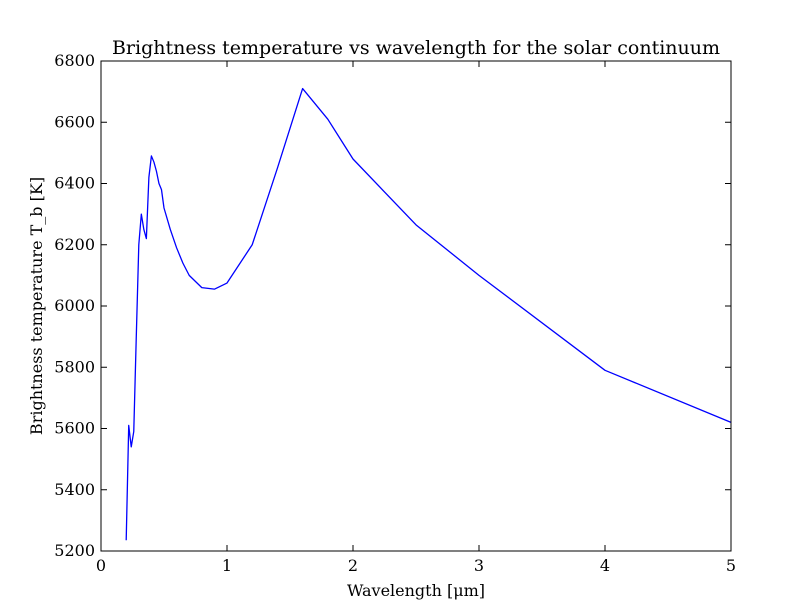 The width and height of the screenshot is (812, 612). Describe the element at coordinates (605, 565) in the screenshot. I see `x-tick-label: 4` at that location.